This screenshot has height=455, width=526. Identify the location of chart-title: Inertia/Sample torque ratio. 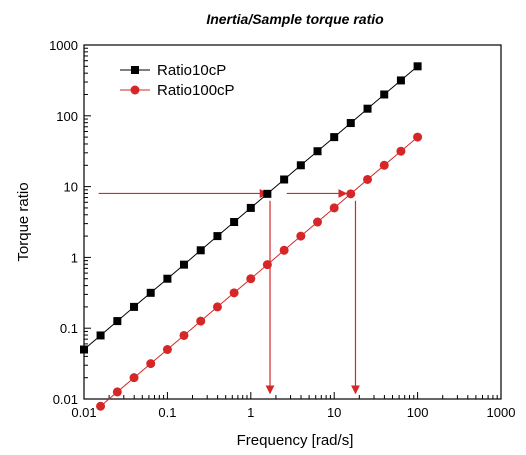
(295, 19).